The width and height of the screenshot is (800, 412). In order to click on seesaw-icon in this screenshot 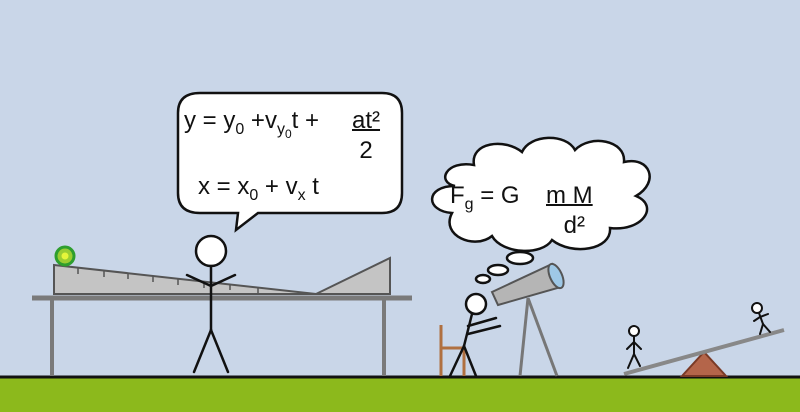, I will do `click(704, 352)`.